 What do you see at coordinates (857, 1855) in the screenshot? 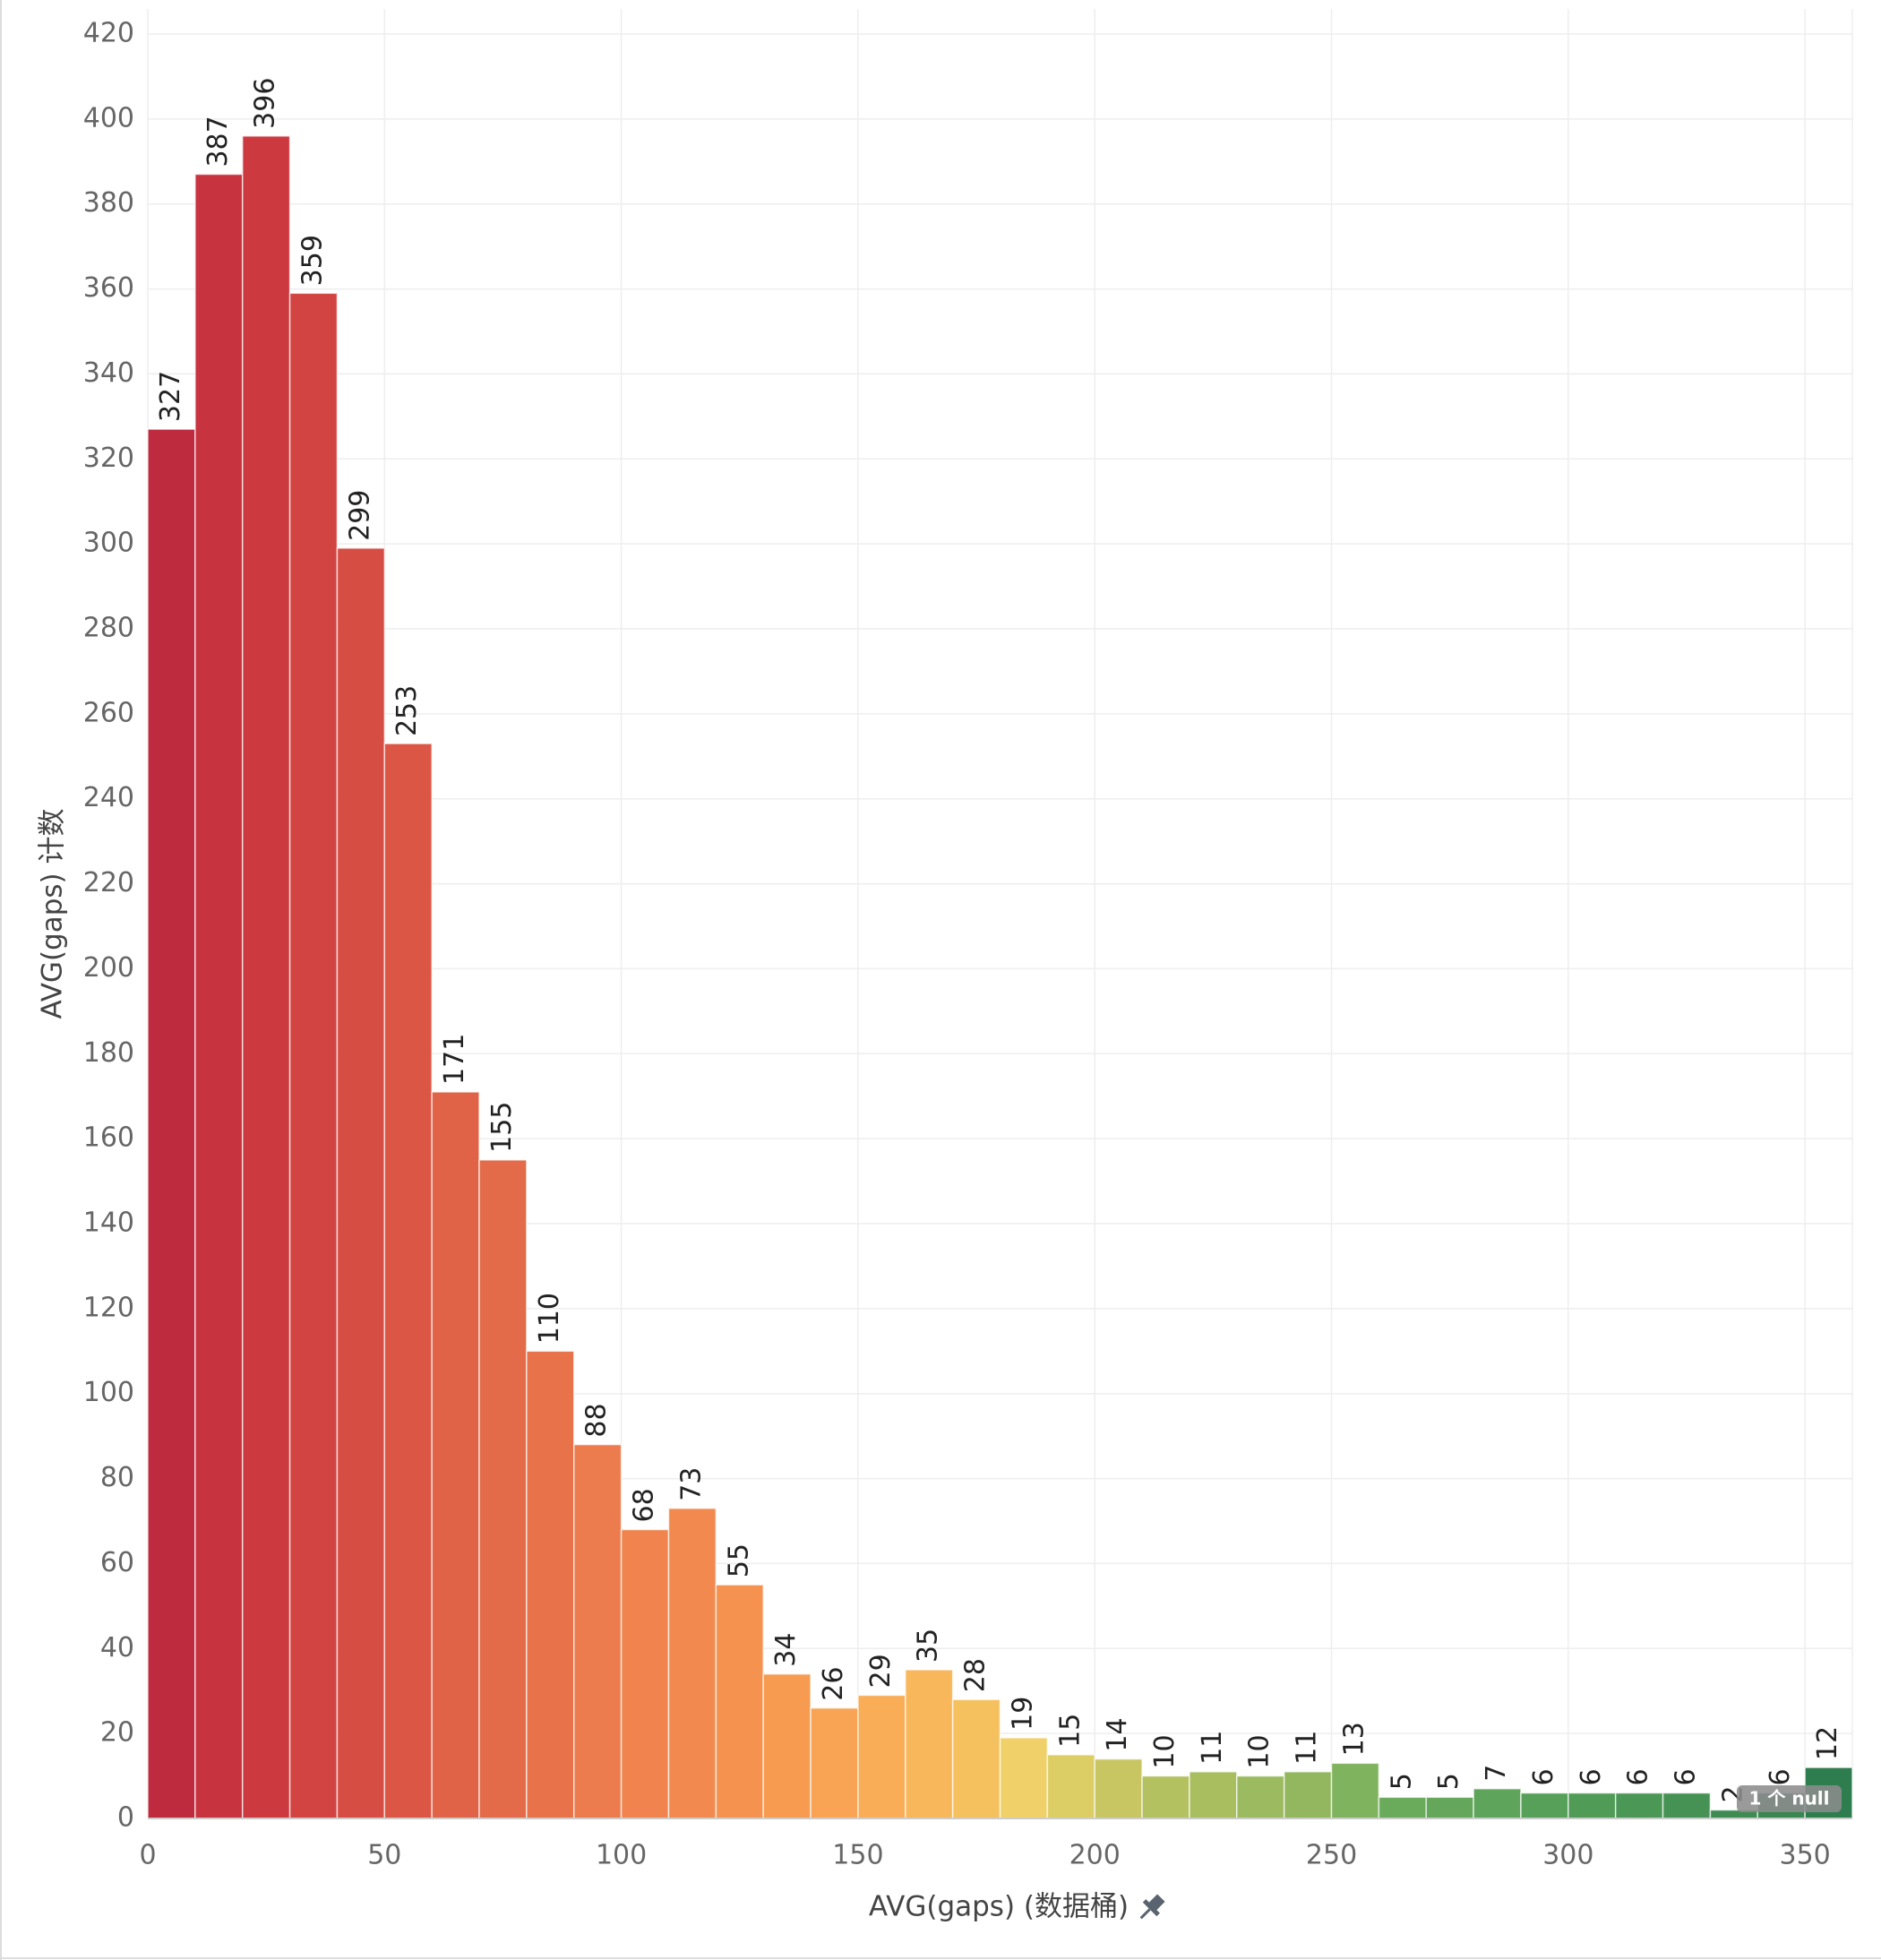
I see `x-tick-label: 150` at bounding box center [857, 1855].